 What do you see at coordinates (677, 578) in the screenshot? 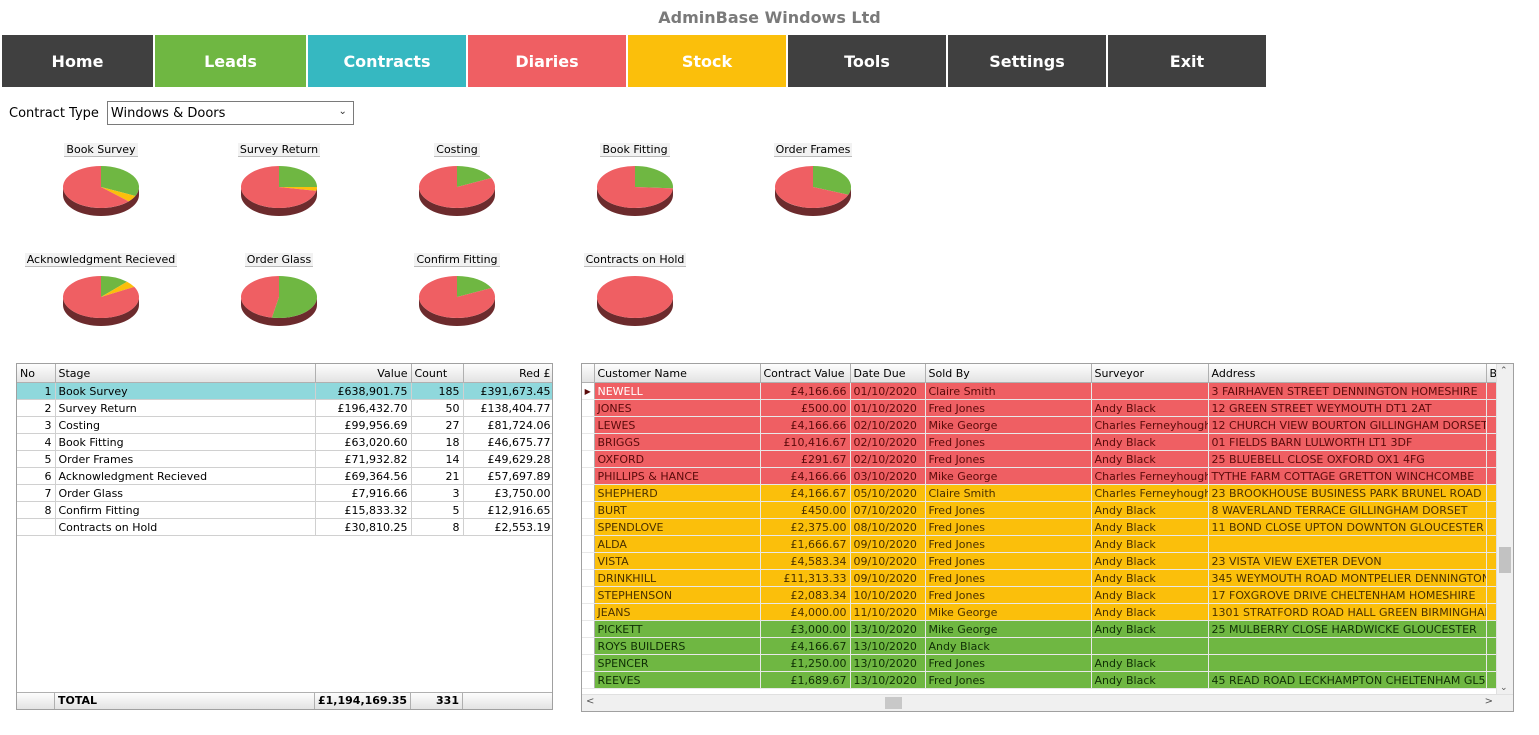
I see `contract-cell-customer: DRINKHILL` at bounding box center [677, 578].